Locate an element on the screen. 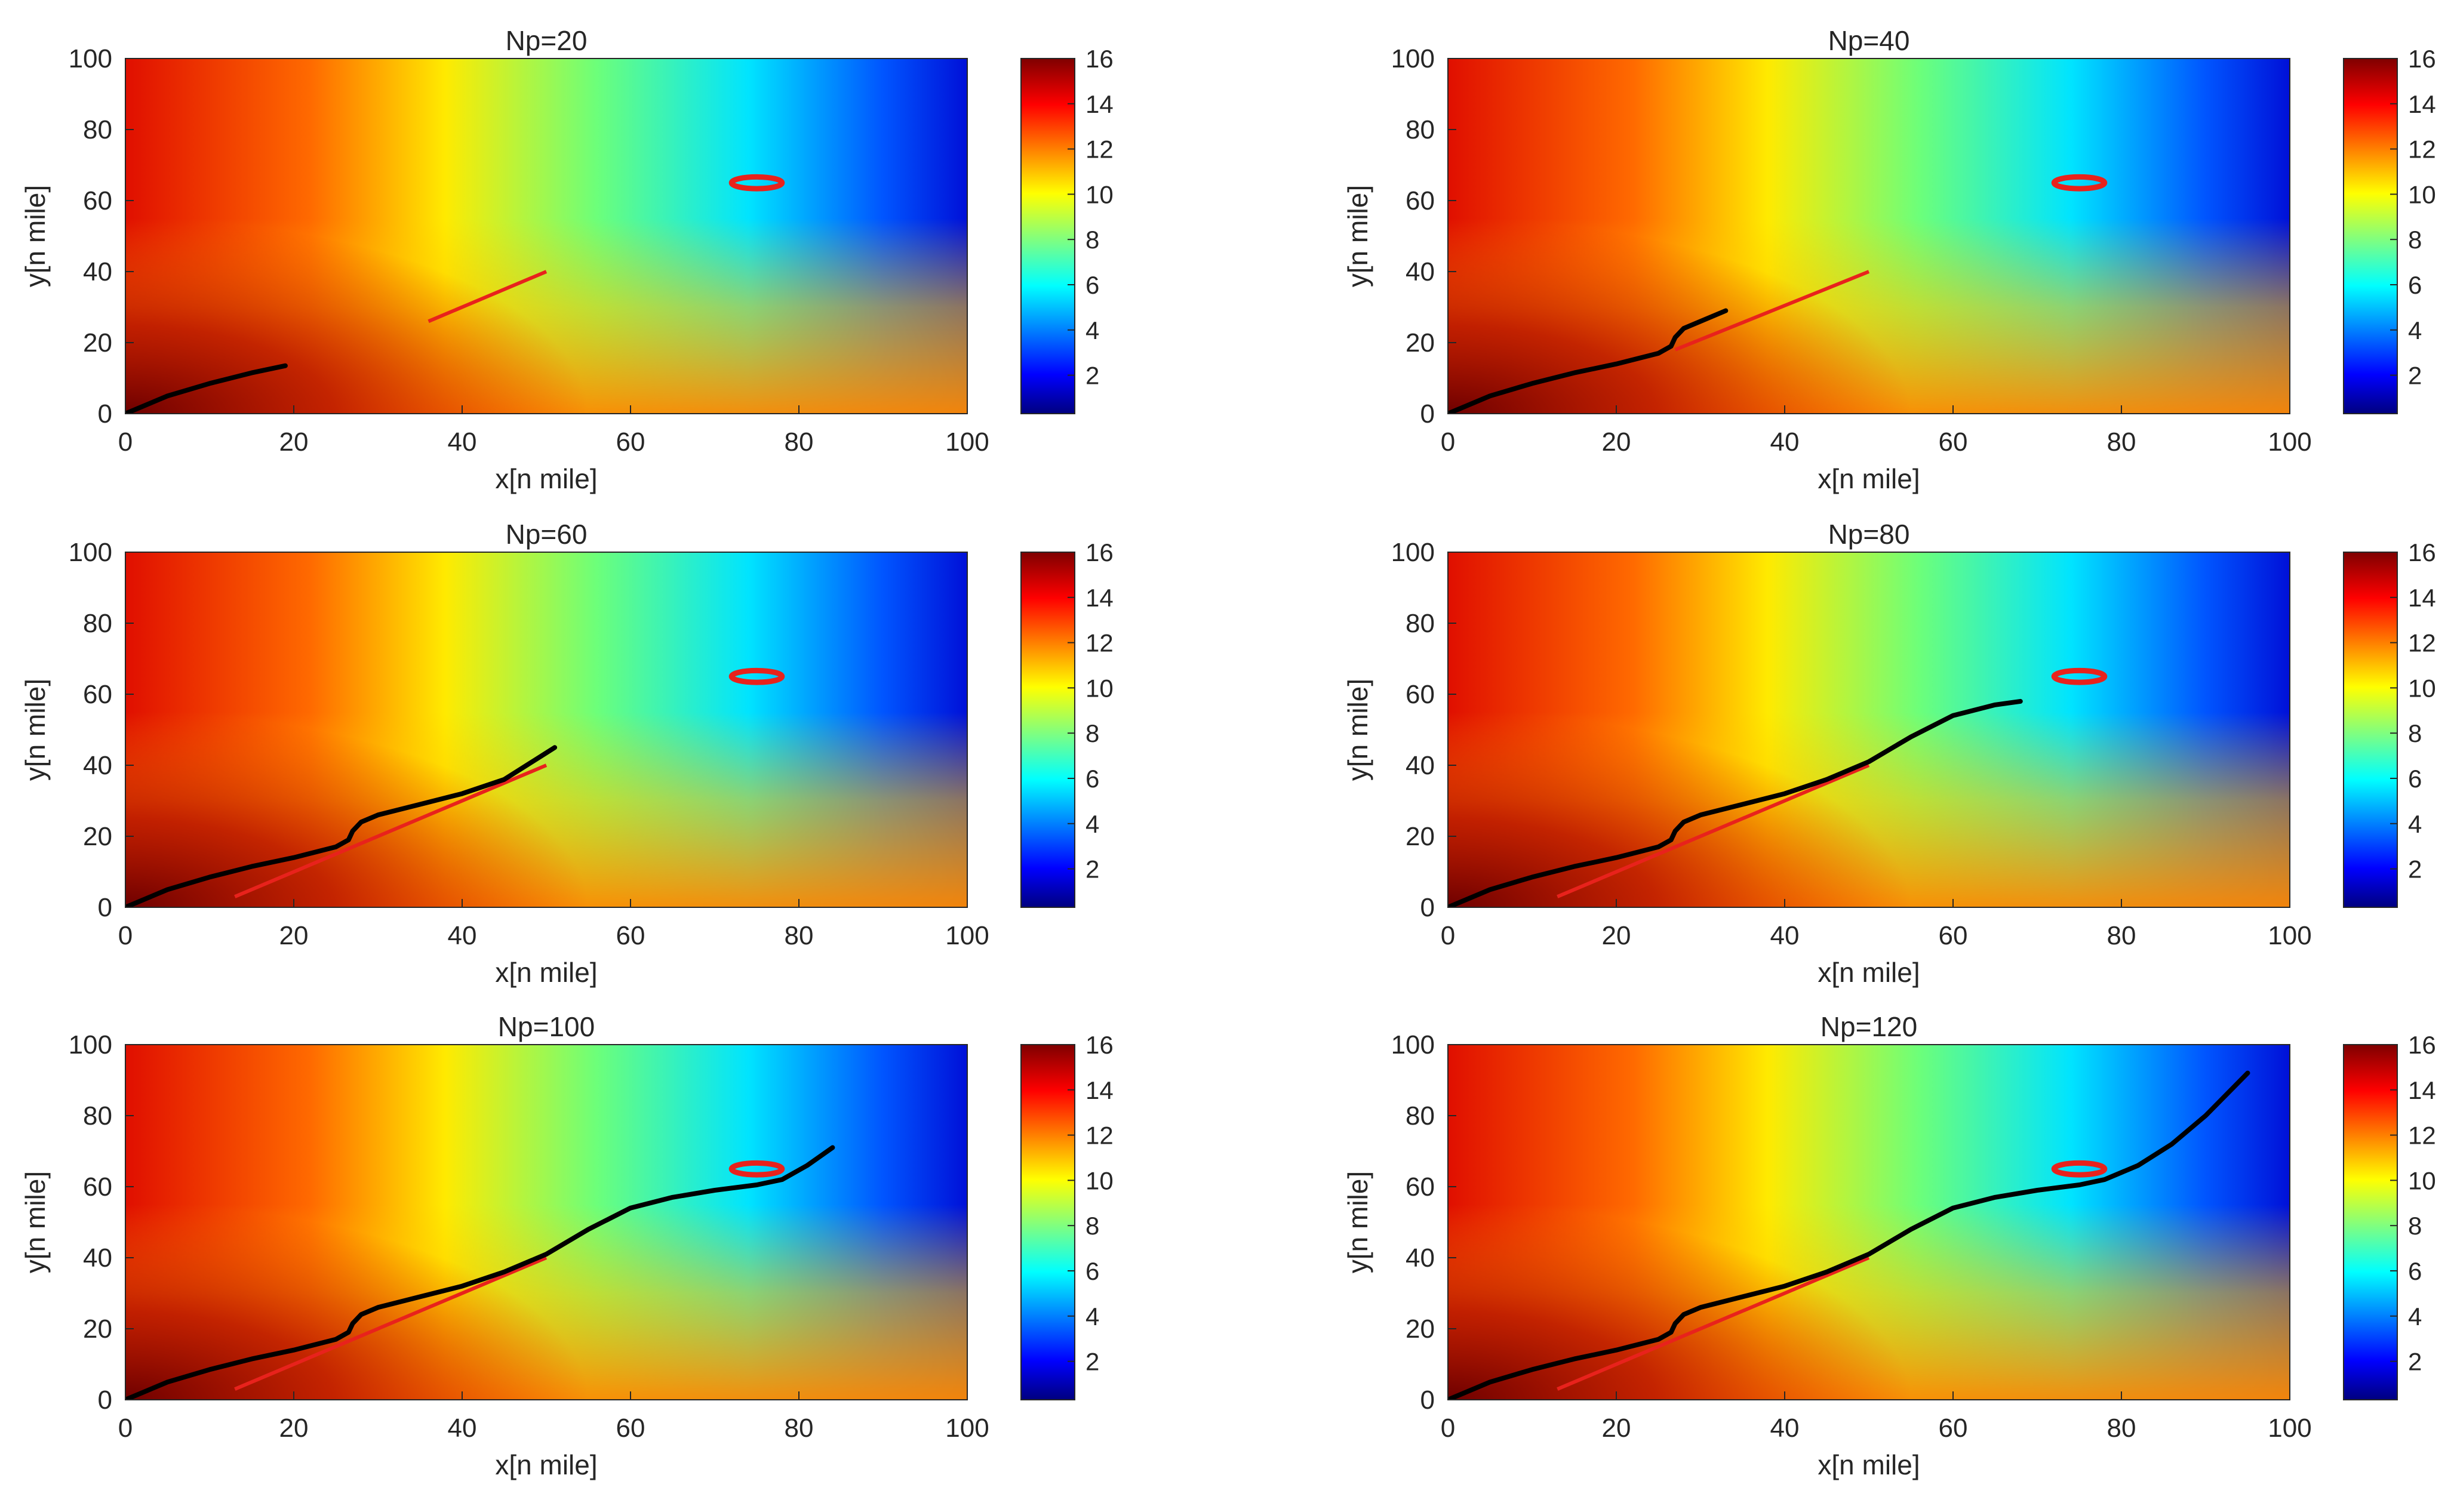 This screenshot has width=2454, height=1512. panel-title: Np=80 is located at coordinates (1869, 534).